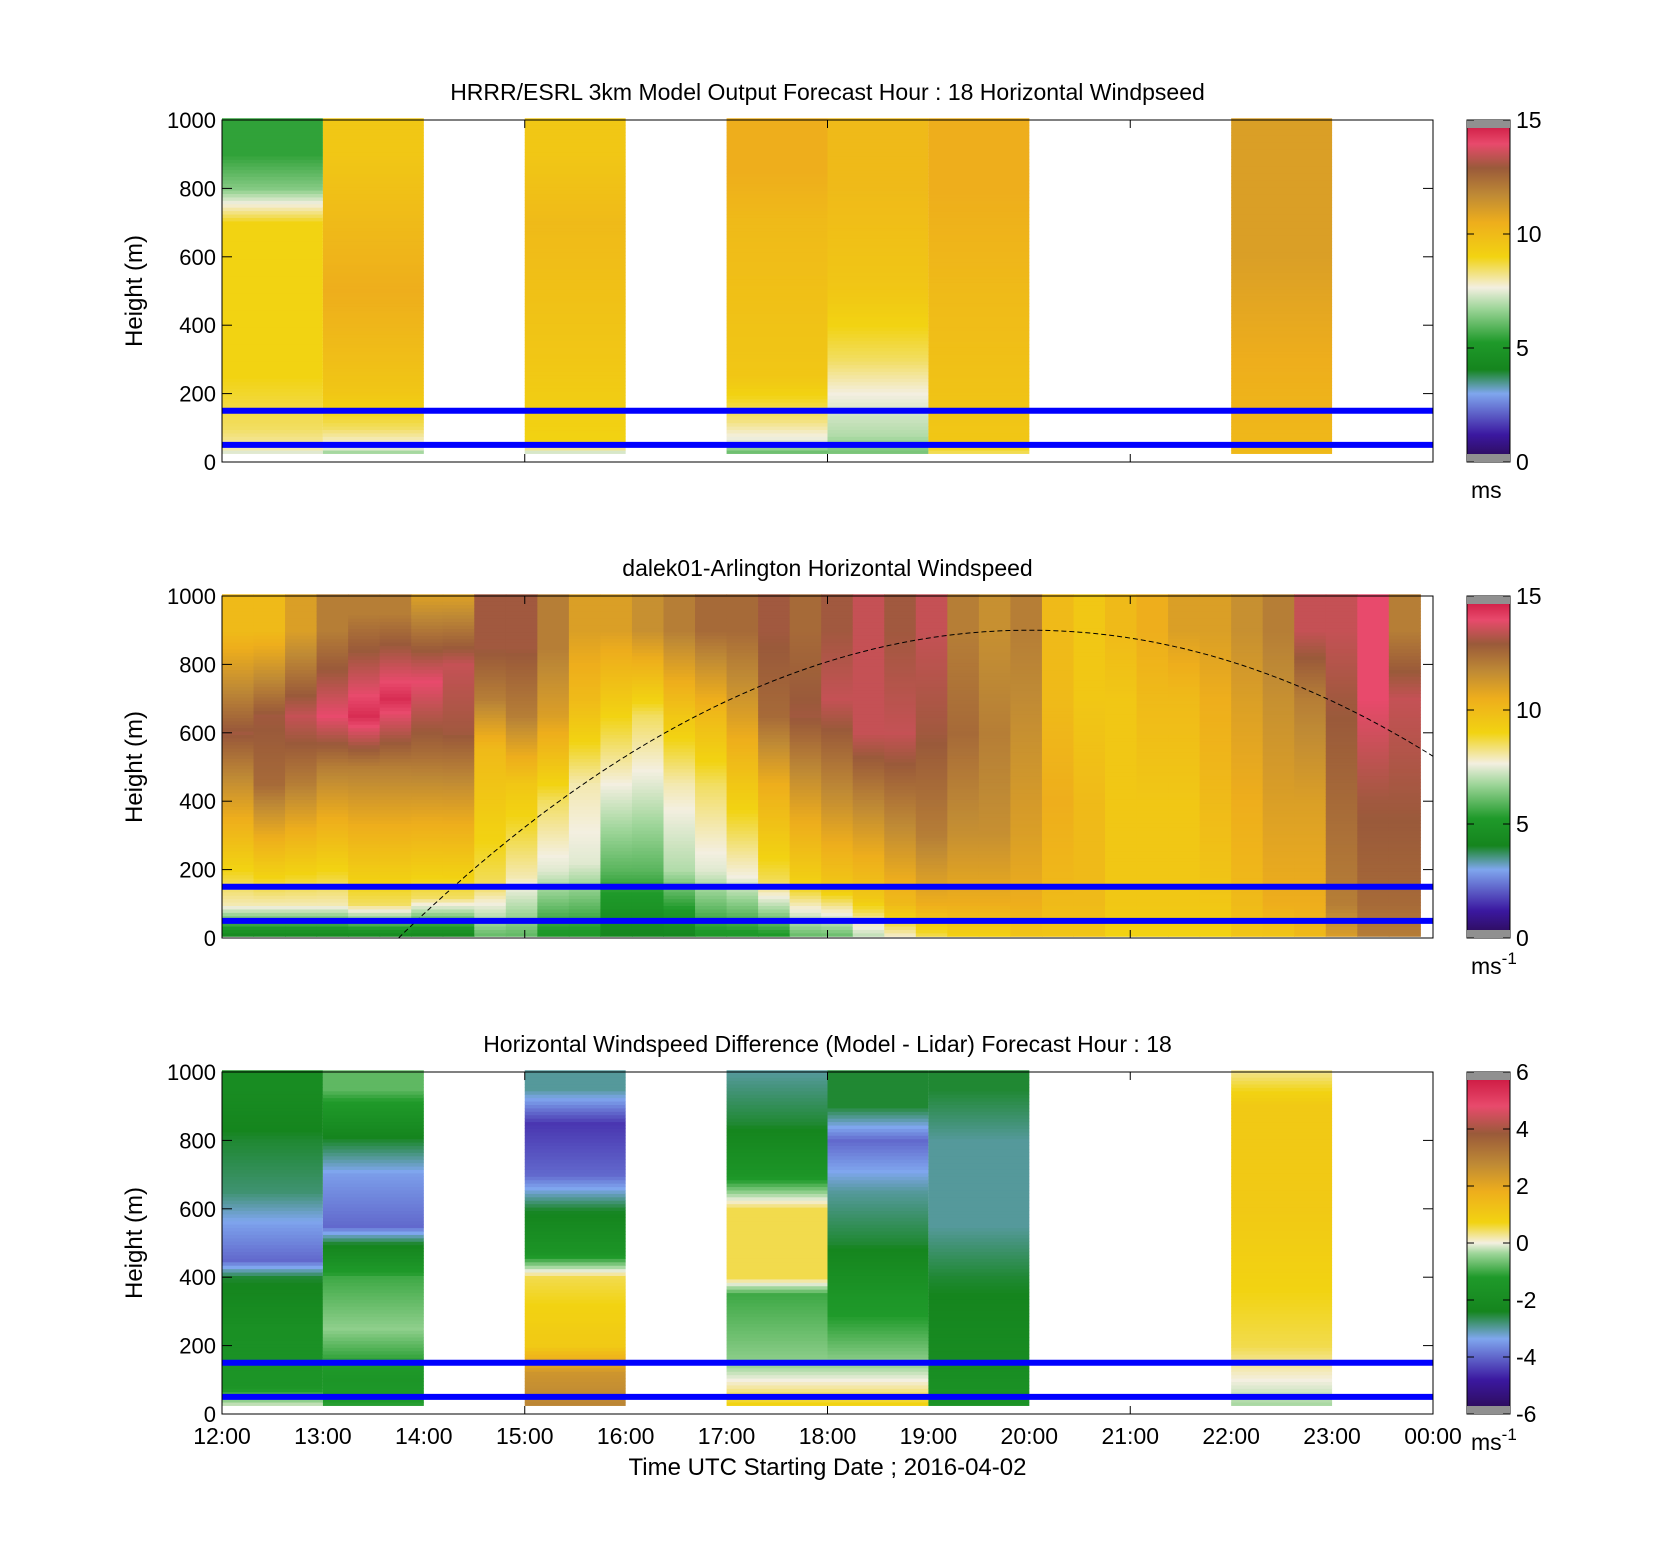 This screenshot has height=1561, width=1680. I want to click on colorbar-tick-label: -2, so click(1526, 1300).